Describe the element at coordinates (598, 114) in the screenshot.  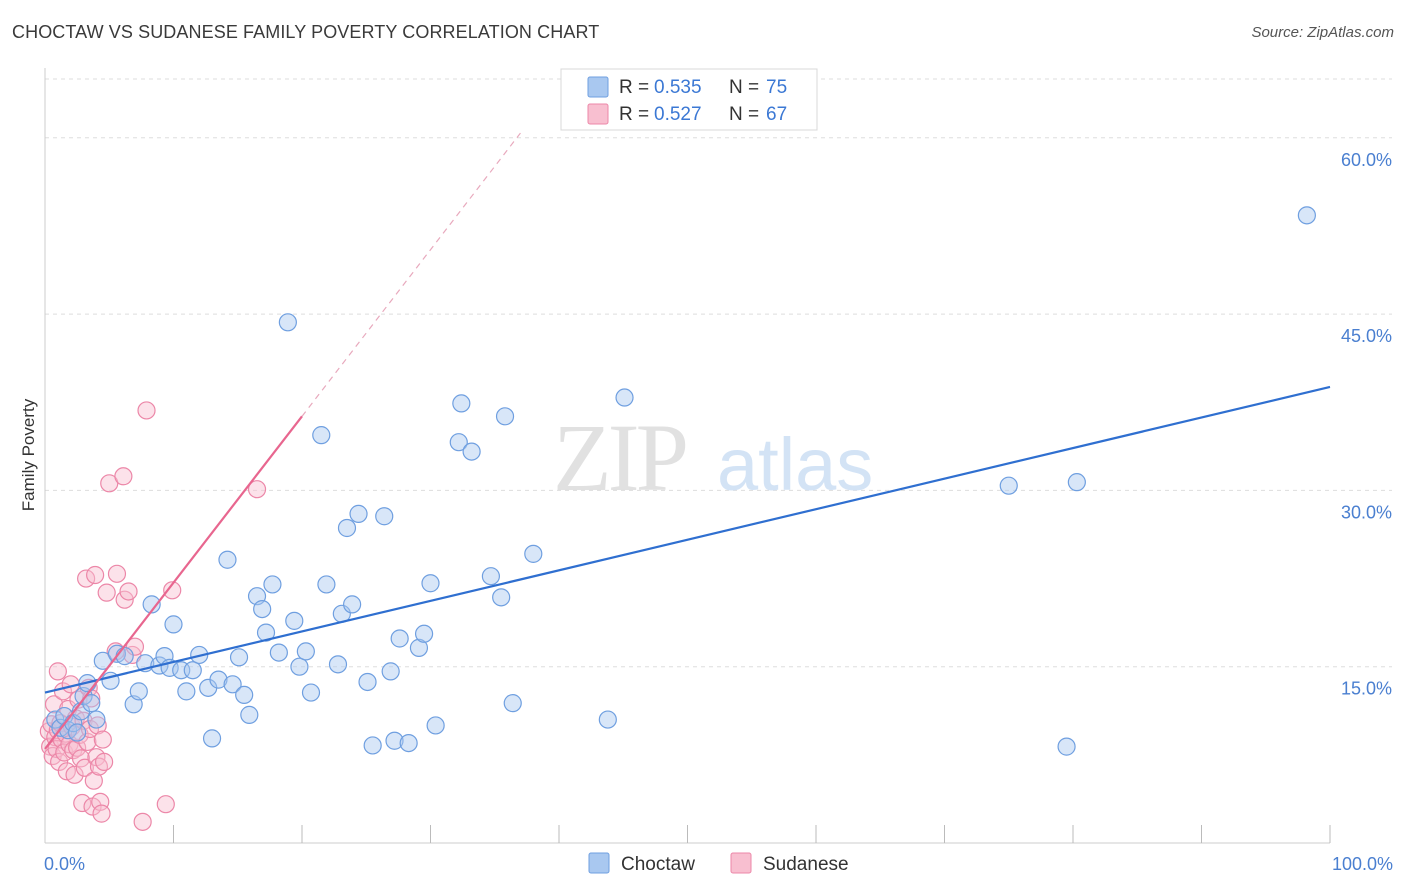
I see `legend-sudanese-swatch` at that location.